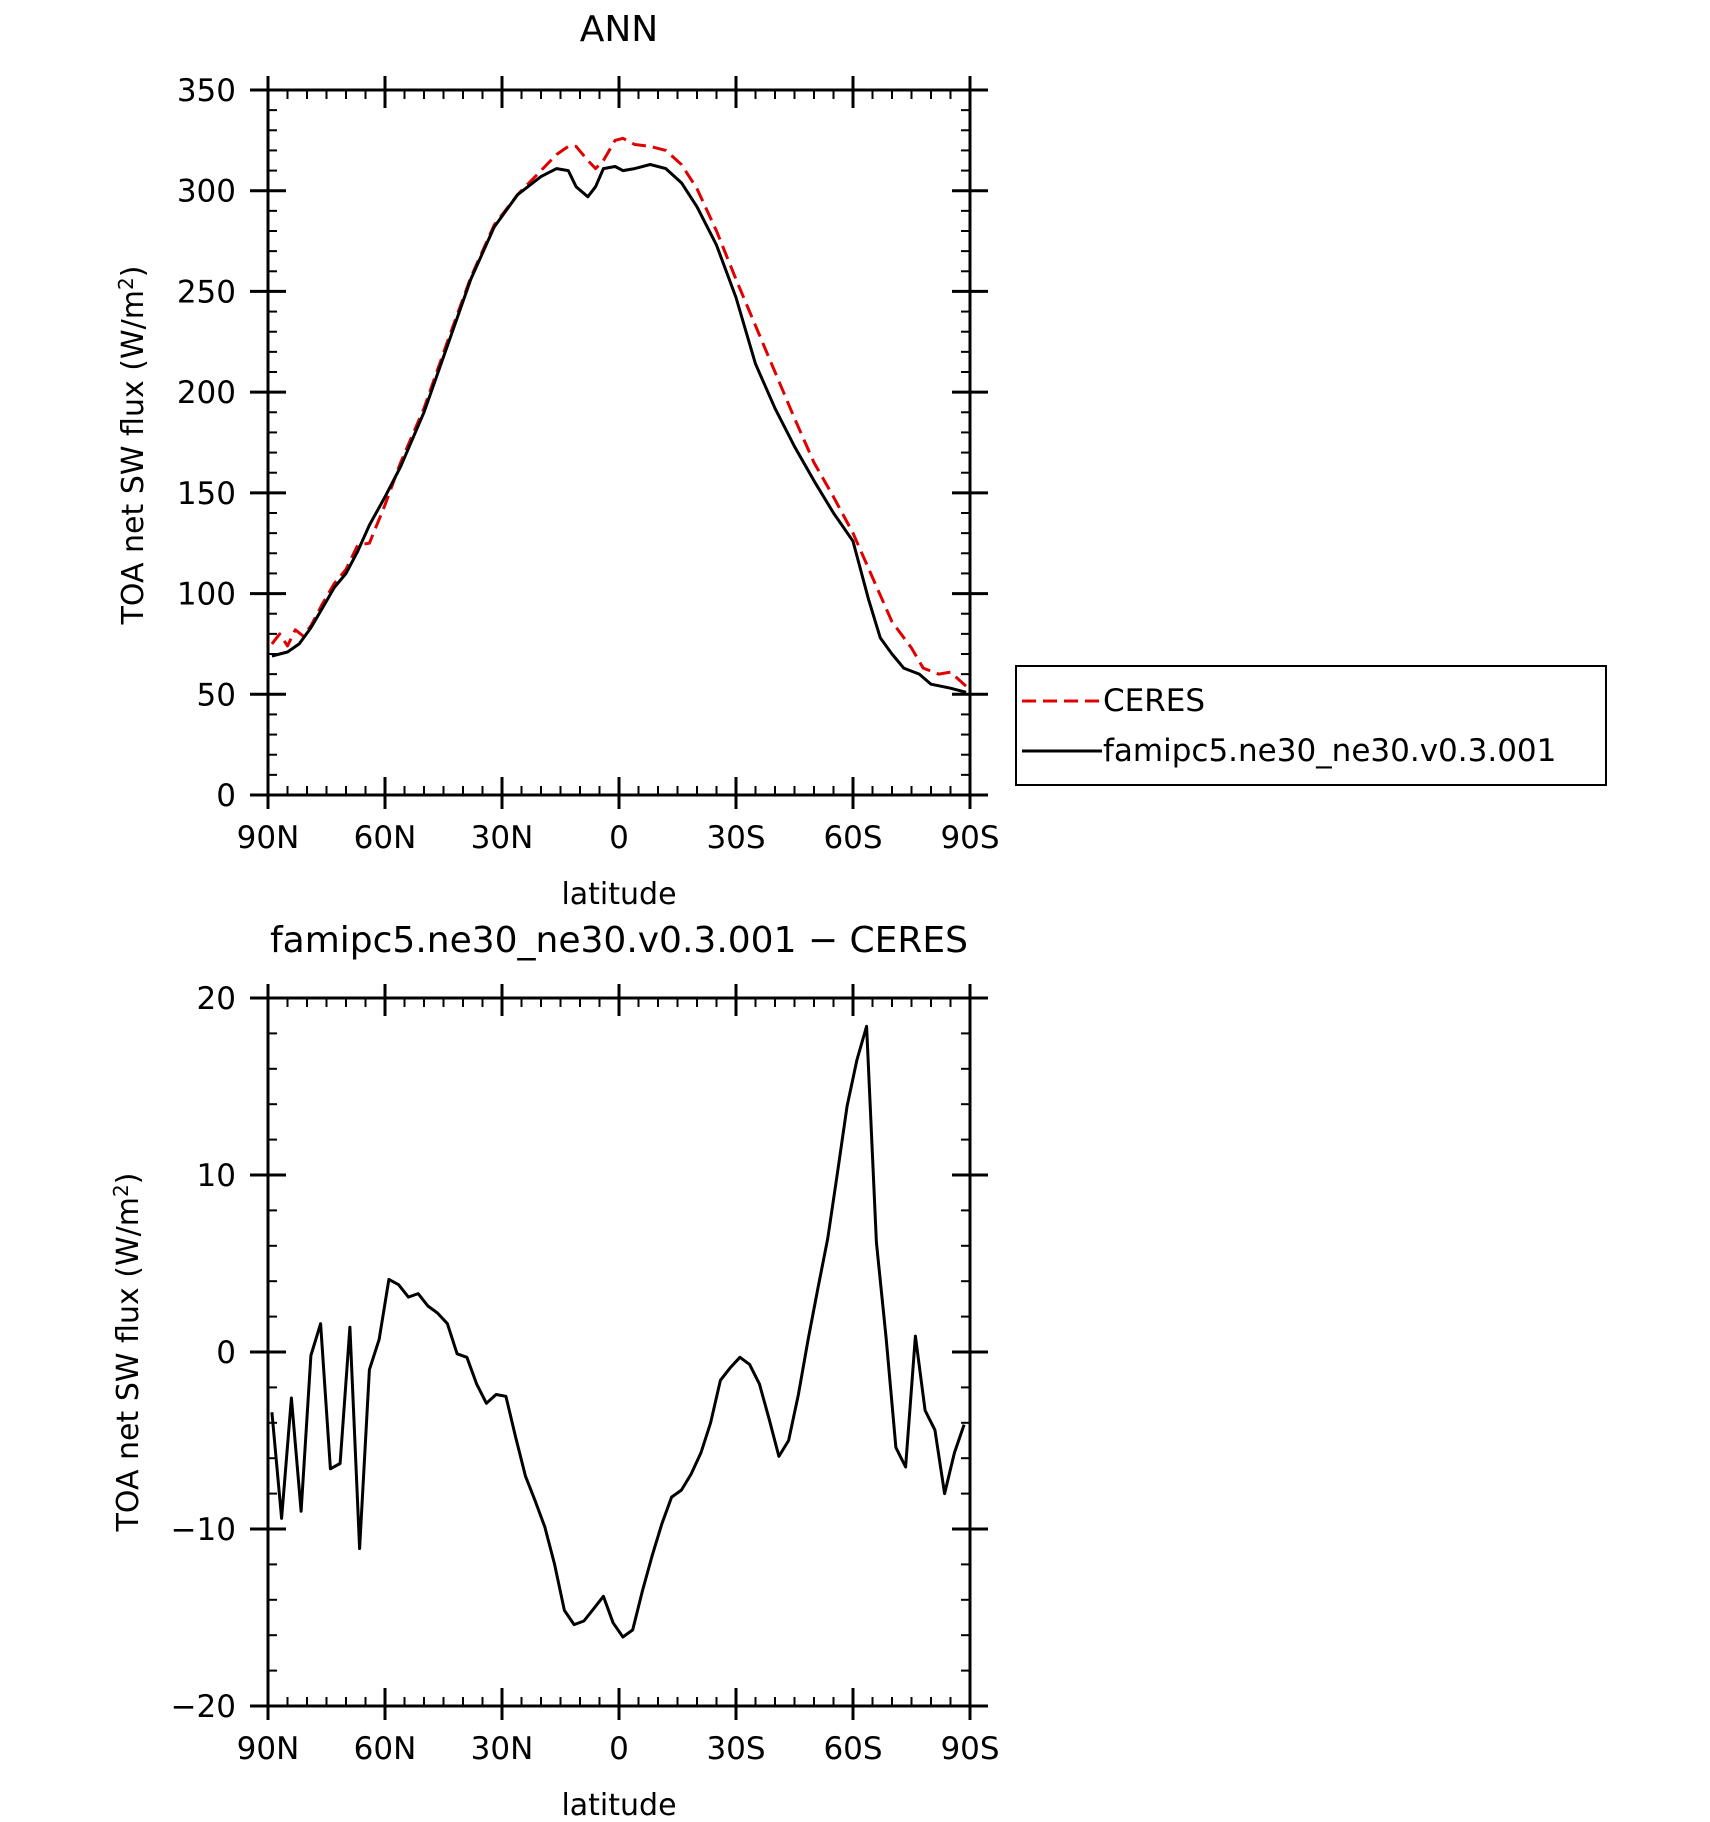 This screenshot has width=1710, height=1822. Describe the element at coordinates (206, 443) in the screenshot. I see `top-y-tick-labels: 0 50 100 150 200 250 300 350` at that location.